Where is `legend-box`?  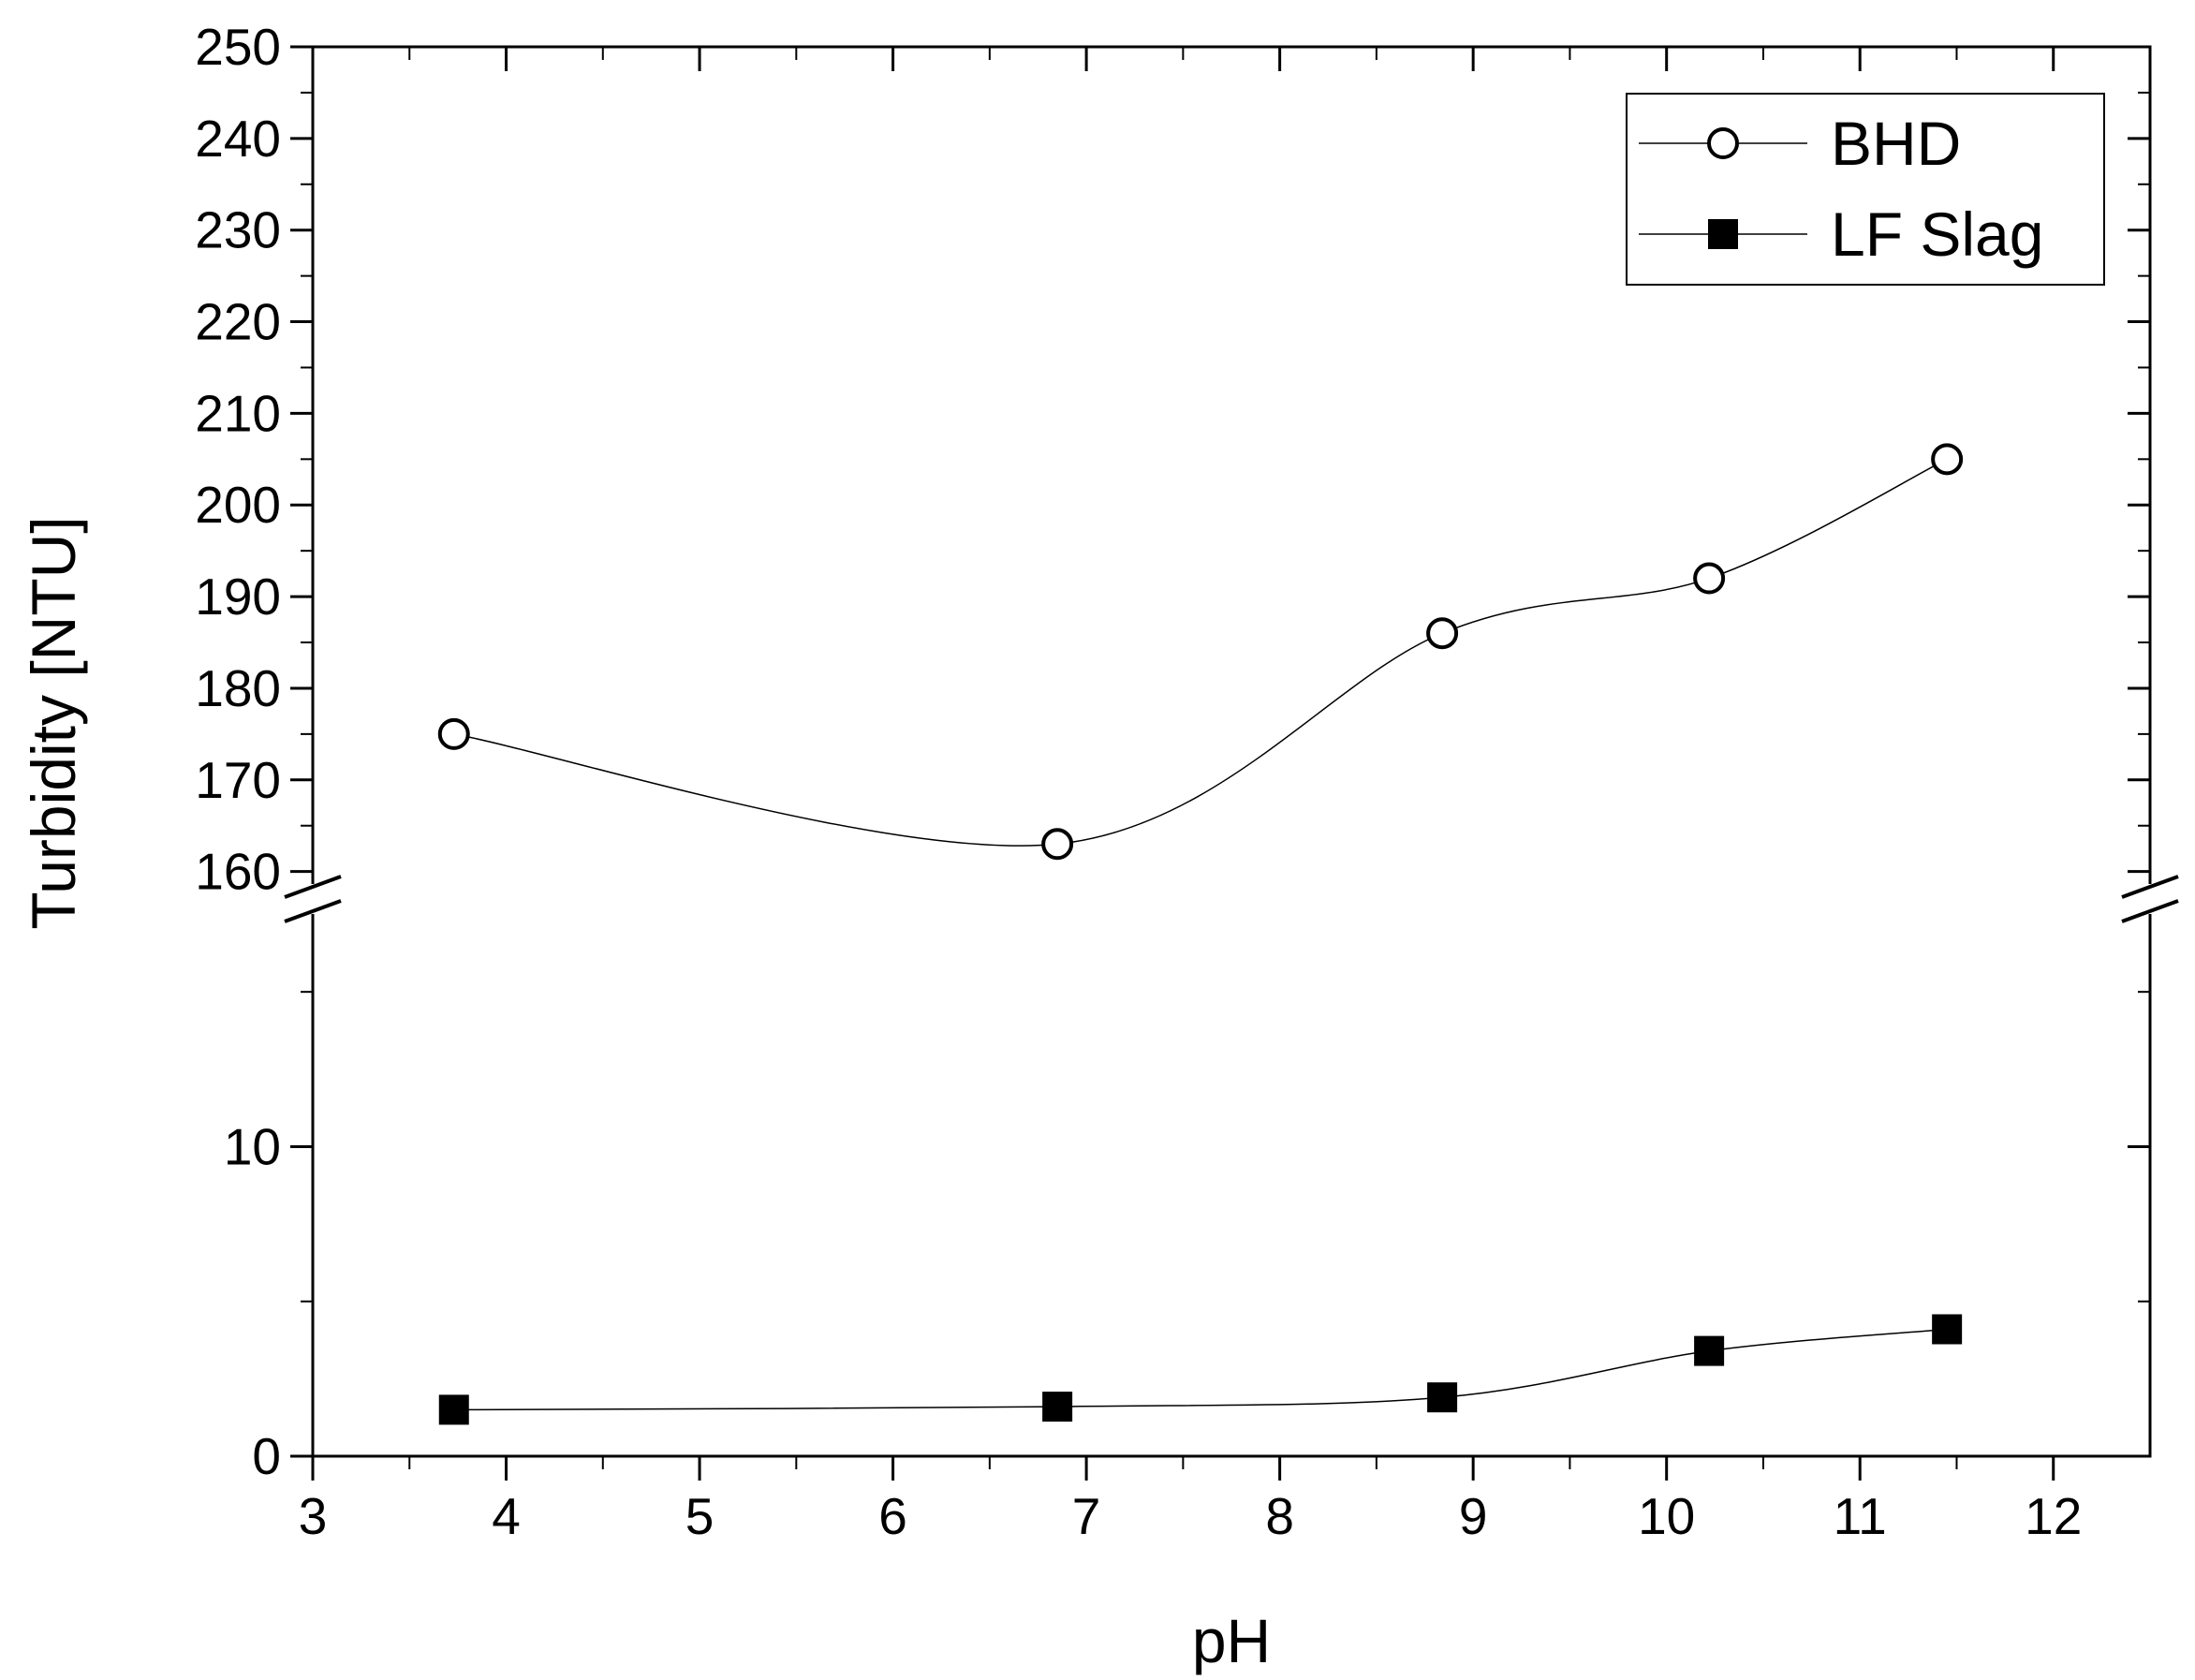 legend-box is located at coordinates (1866, 190).